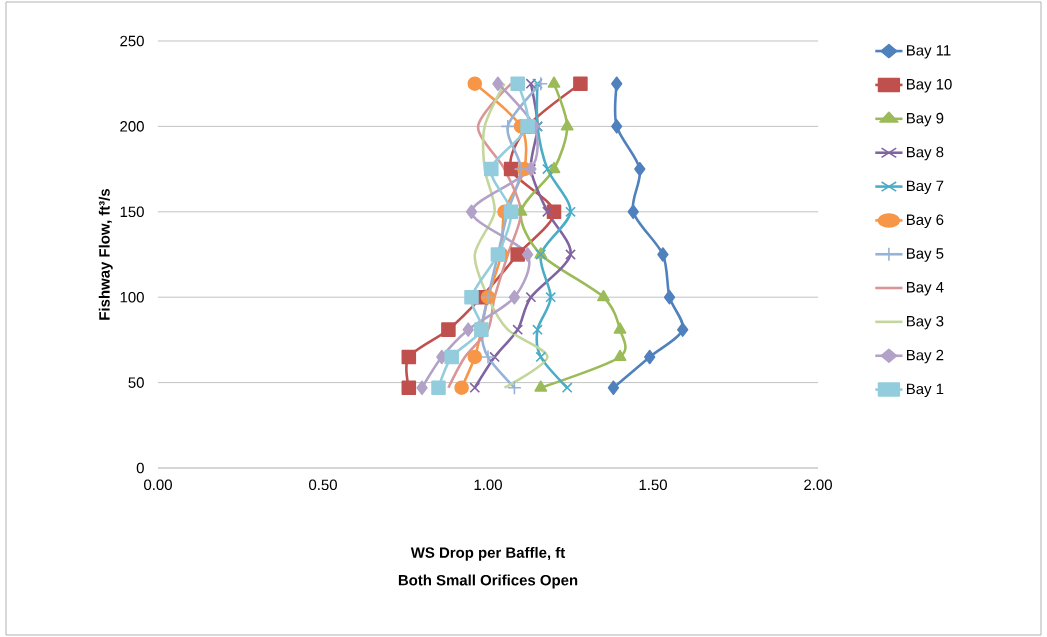 This screenshot has height=637, width=1047. I want to click on x-axis-title: WS Drop per Baffle, ft, so click(488, 553).